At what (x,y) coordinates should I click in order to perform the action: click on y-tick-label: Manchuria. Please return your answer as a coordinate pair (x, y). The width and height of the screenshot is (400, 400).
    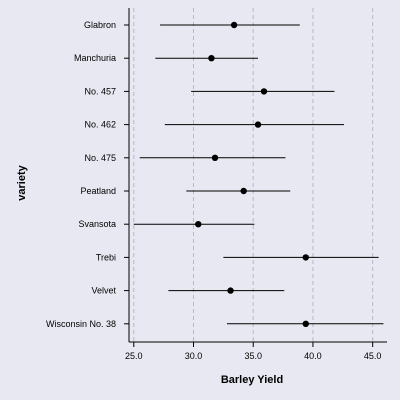
    Looking at the image, I should click on (95, 58).